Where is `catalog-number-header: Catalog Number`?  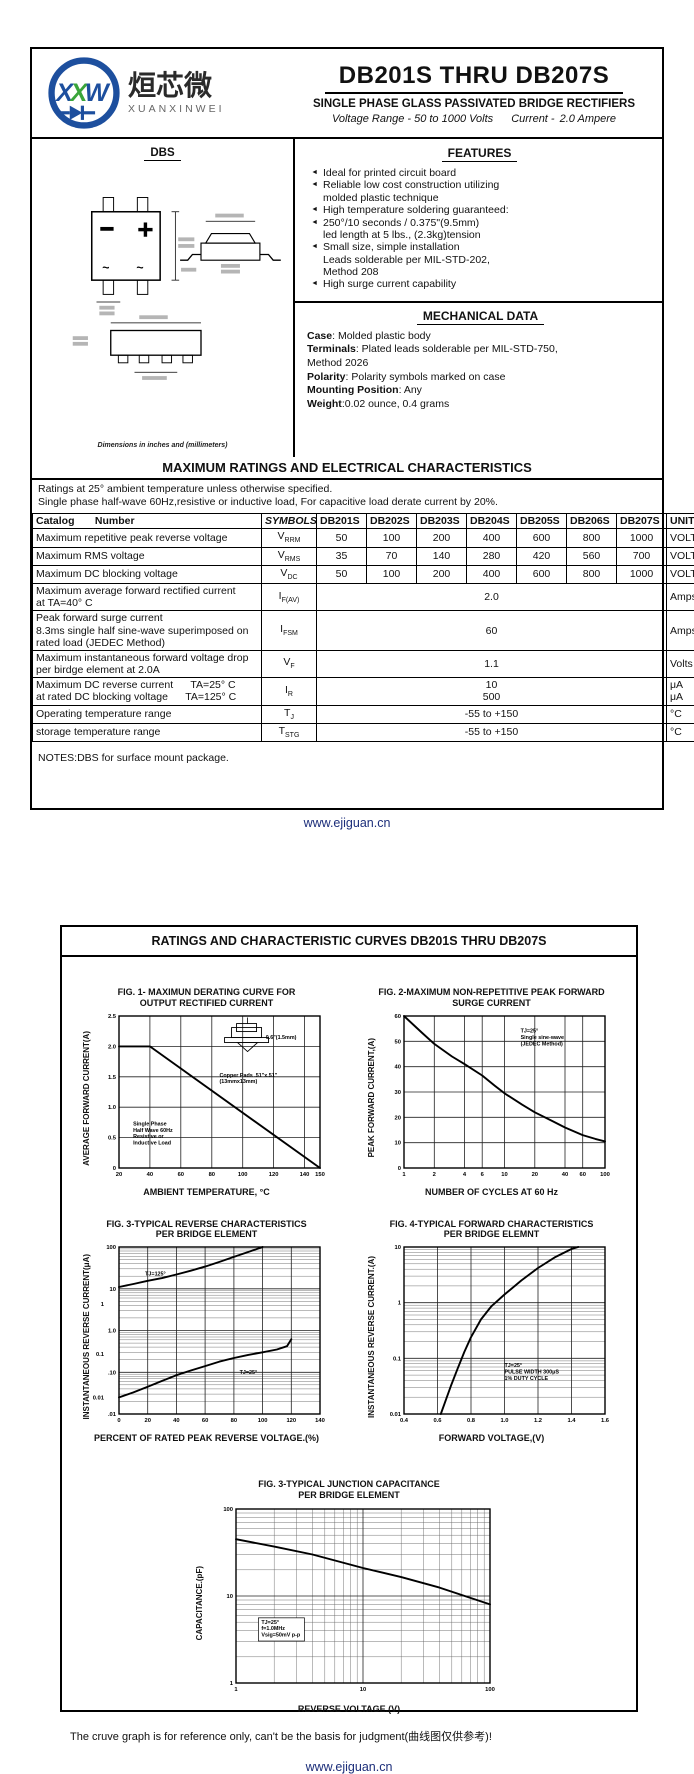
catalog-number-header: Catalog Number is located at coordinates (147, 521).